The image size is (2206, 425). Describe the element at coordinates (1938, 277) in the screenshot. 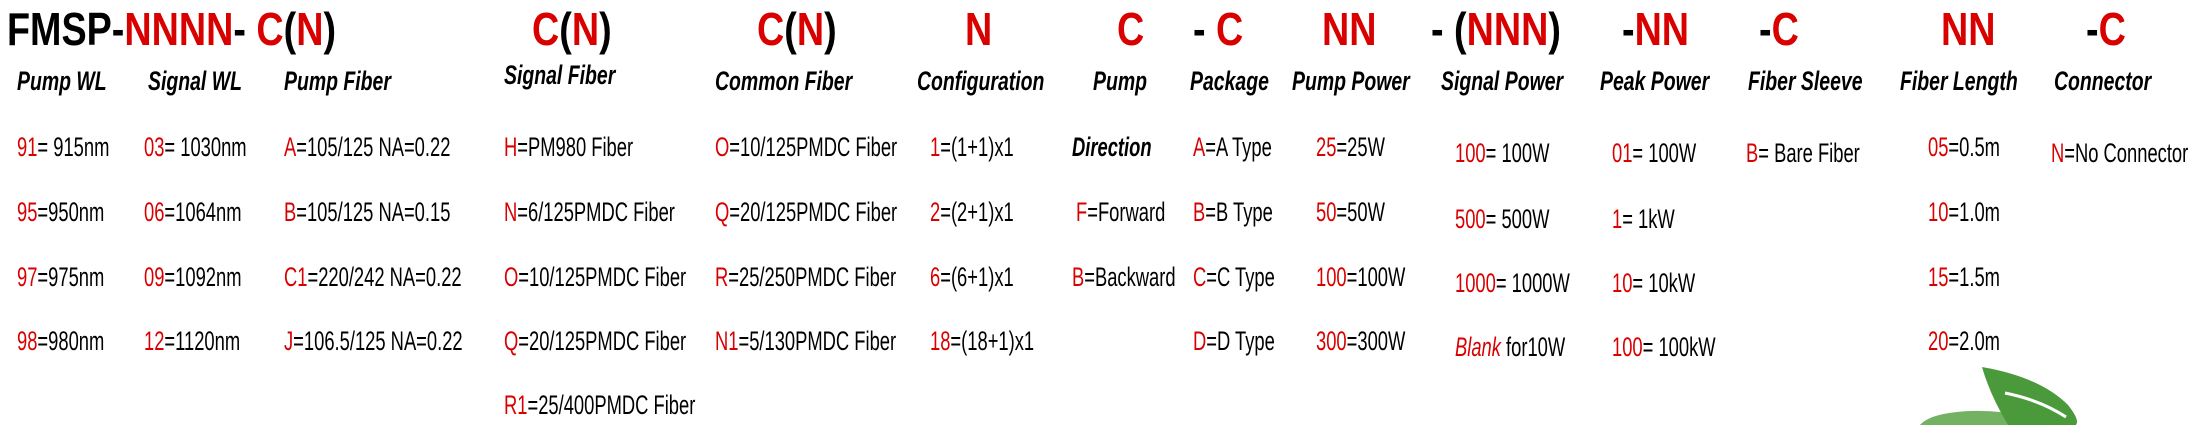

I see `entry-code: 15` at that location.